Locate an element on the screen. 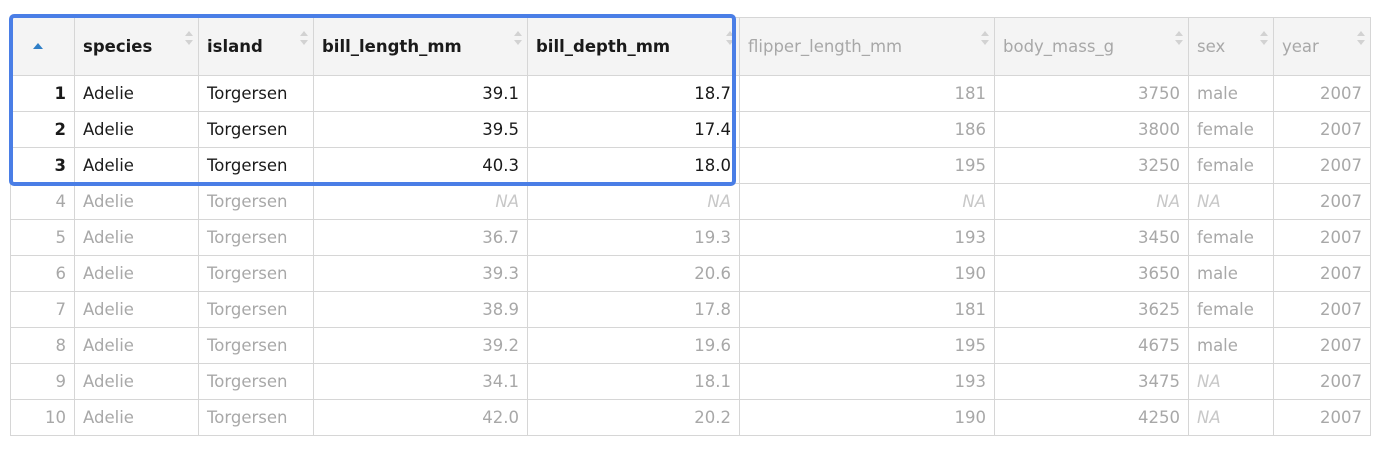 Image resolution: width=1380 pixels, height=472 pixels. sort-ascending-icon is located at coordinates (38, 46).